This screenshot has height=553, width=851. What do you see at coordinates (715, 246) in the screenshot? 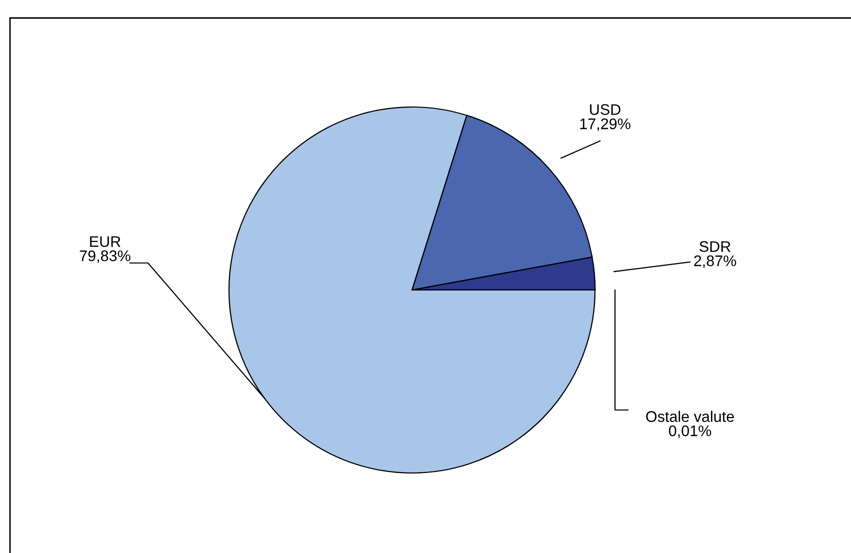
I see `slice-label: SDR` at bounding box center [715, 246].